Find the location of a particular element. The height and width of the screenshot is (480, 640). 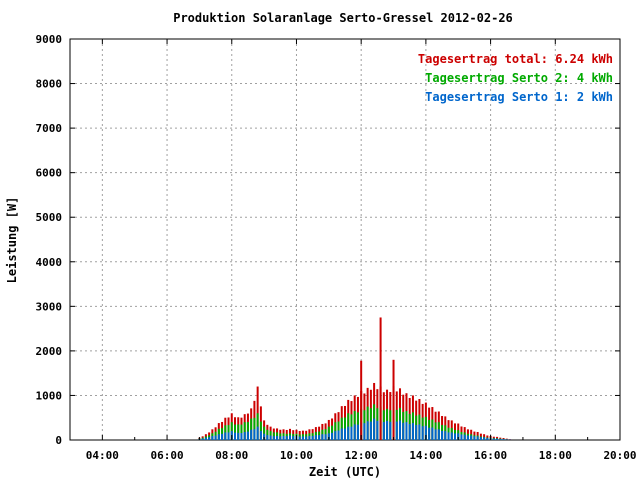

y-axis-label: Leistung [W] is located at coordinates (12, 240).